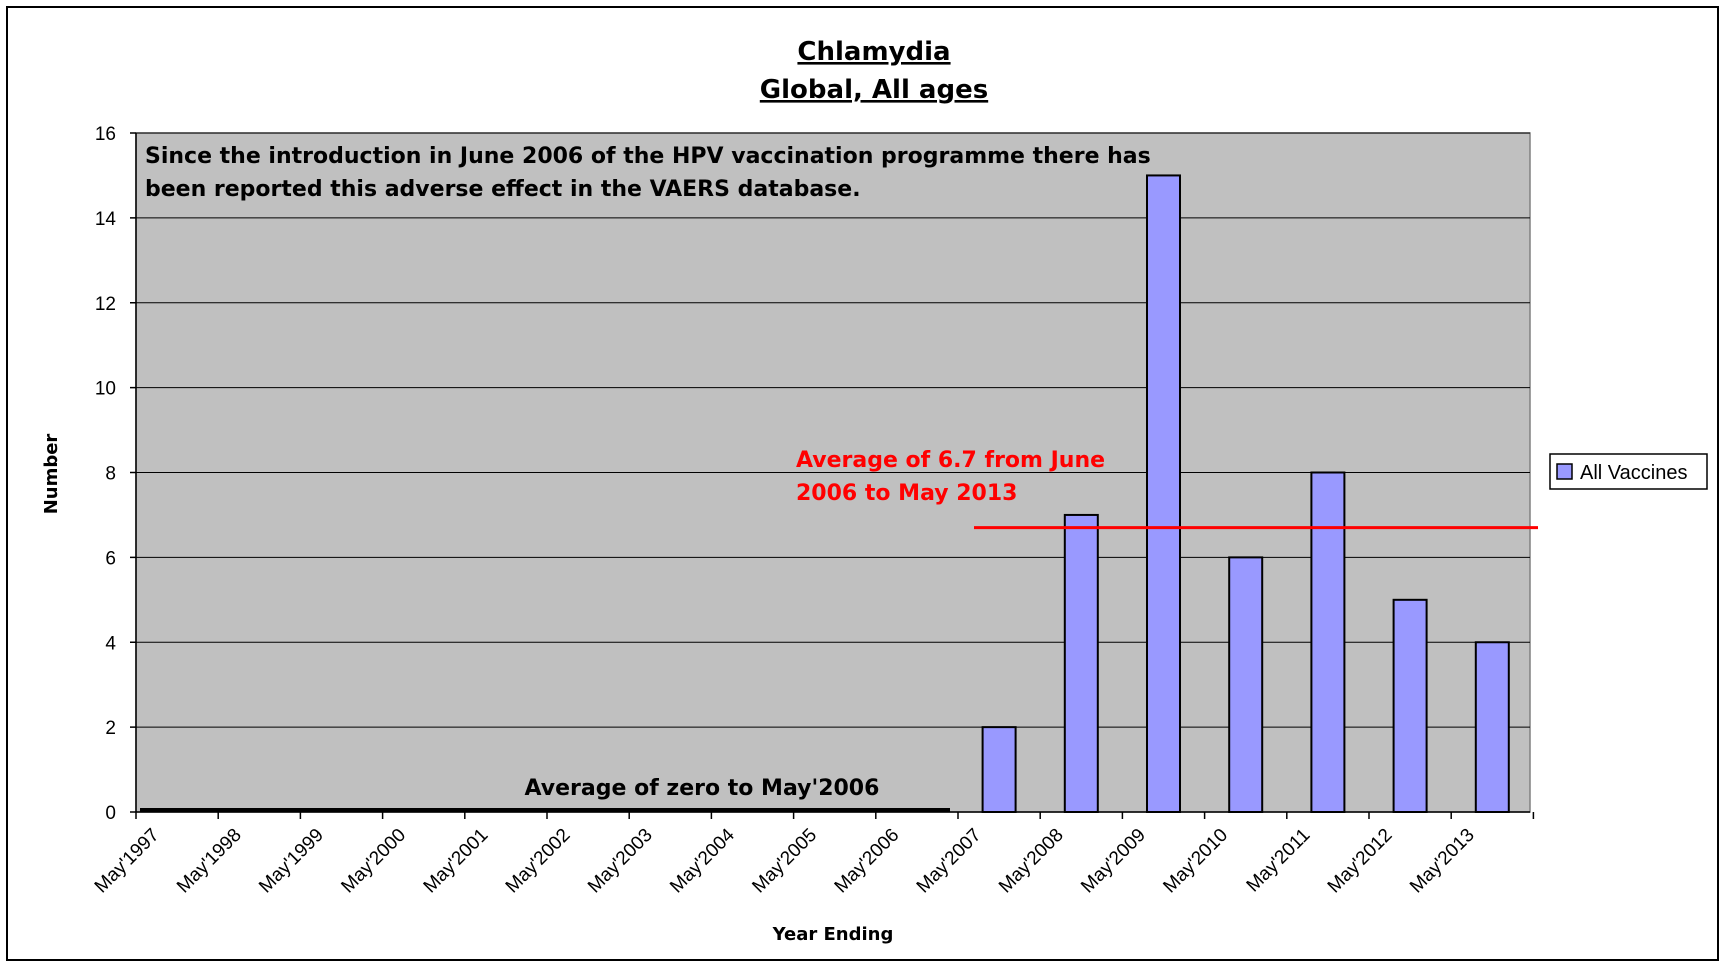 The height and width of the screenshot is (967, 1727). I want to click on y-tick-label: 10, so click(105, 389).